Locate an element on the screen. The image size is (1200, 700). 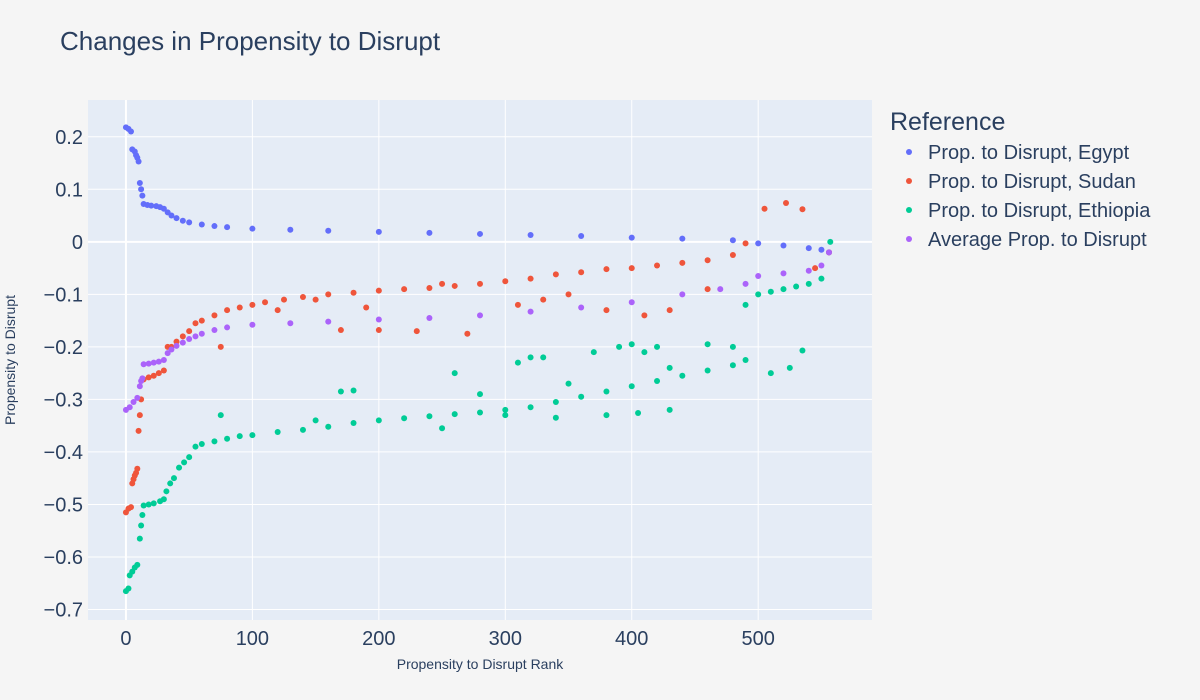
y-tick-label: −0.5 is located at coordinates (63, 505).